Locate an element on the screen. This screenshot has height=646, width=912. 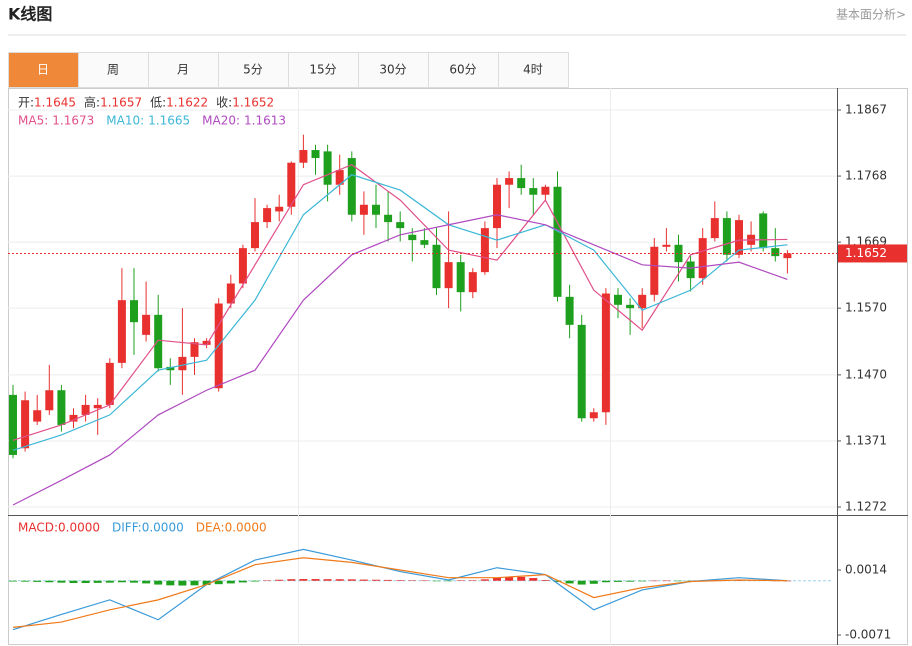
tab-label: 15分 is located at coordinates (322, 70).